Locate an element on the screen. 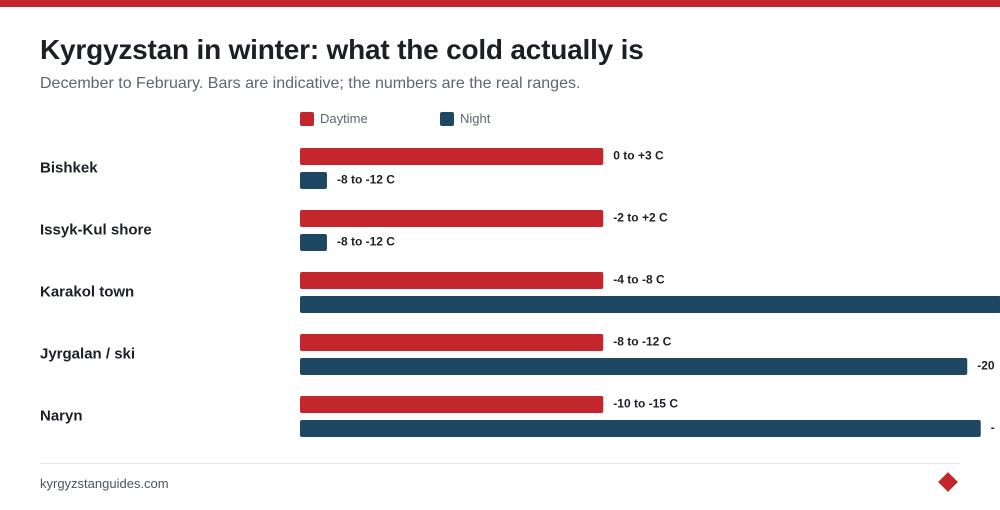 This screenshot has width=1000, height=510. value-label-daytime-bishkek: 0 to +3 C is located at coordinates (638, 156).